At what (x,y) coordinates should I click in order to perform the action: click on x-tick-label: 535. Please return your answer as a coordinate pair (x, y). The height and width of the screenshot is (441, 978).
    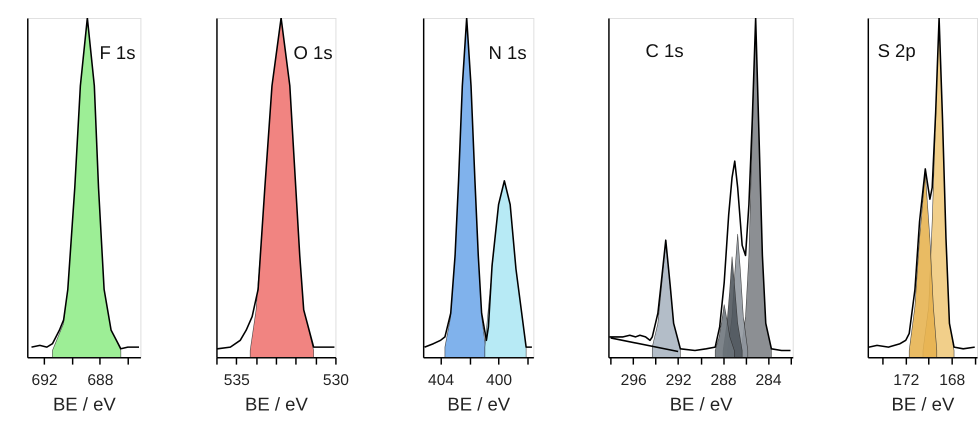
    Looking at the image, I should click on (237, 381).